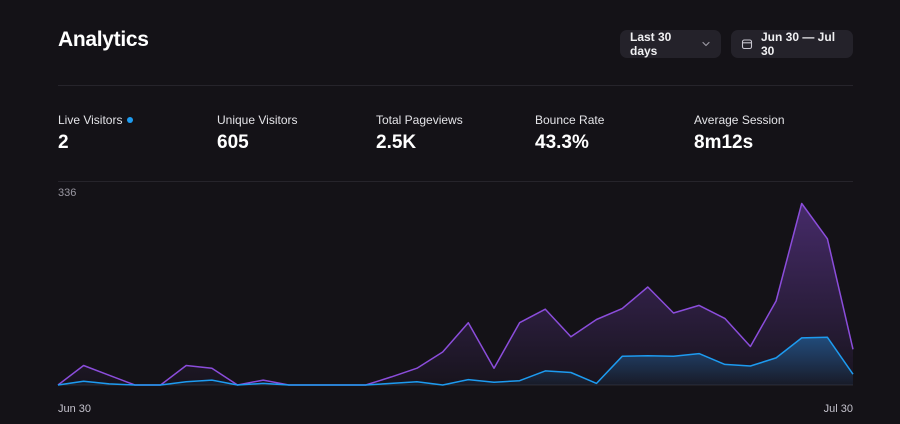 This screenshot has width=900, height=424. I want to click on date-range-dropdown: Last 30 days, so click(670, 44).